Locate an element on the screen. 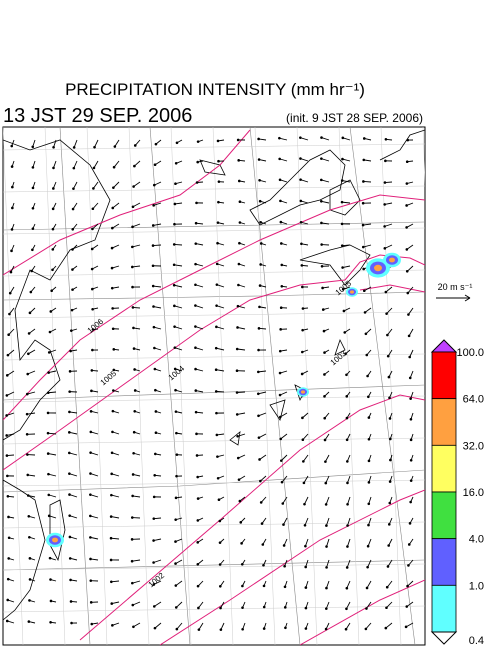 The width and height of the screenshot is (500, 655). colorbar-label: 16.0 is located at coordinates (473, 493).